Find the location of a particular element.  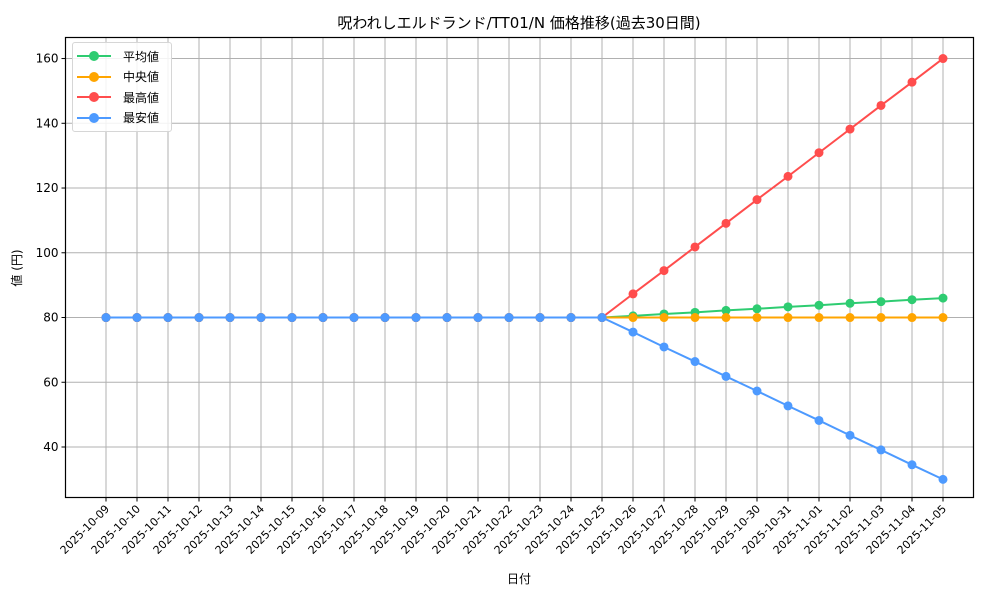

legend-item-median: 中央値 is located at coordinates (121, 77).